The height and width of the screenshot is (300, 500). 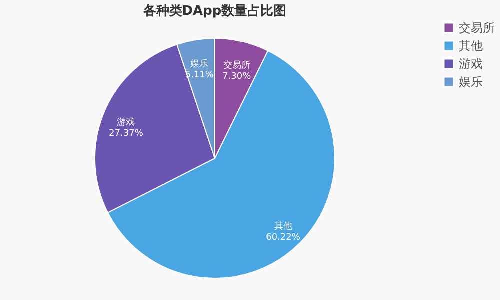 I want to click on legend-label: 其他, so click(x=471, y=46).